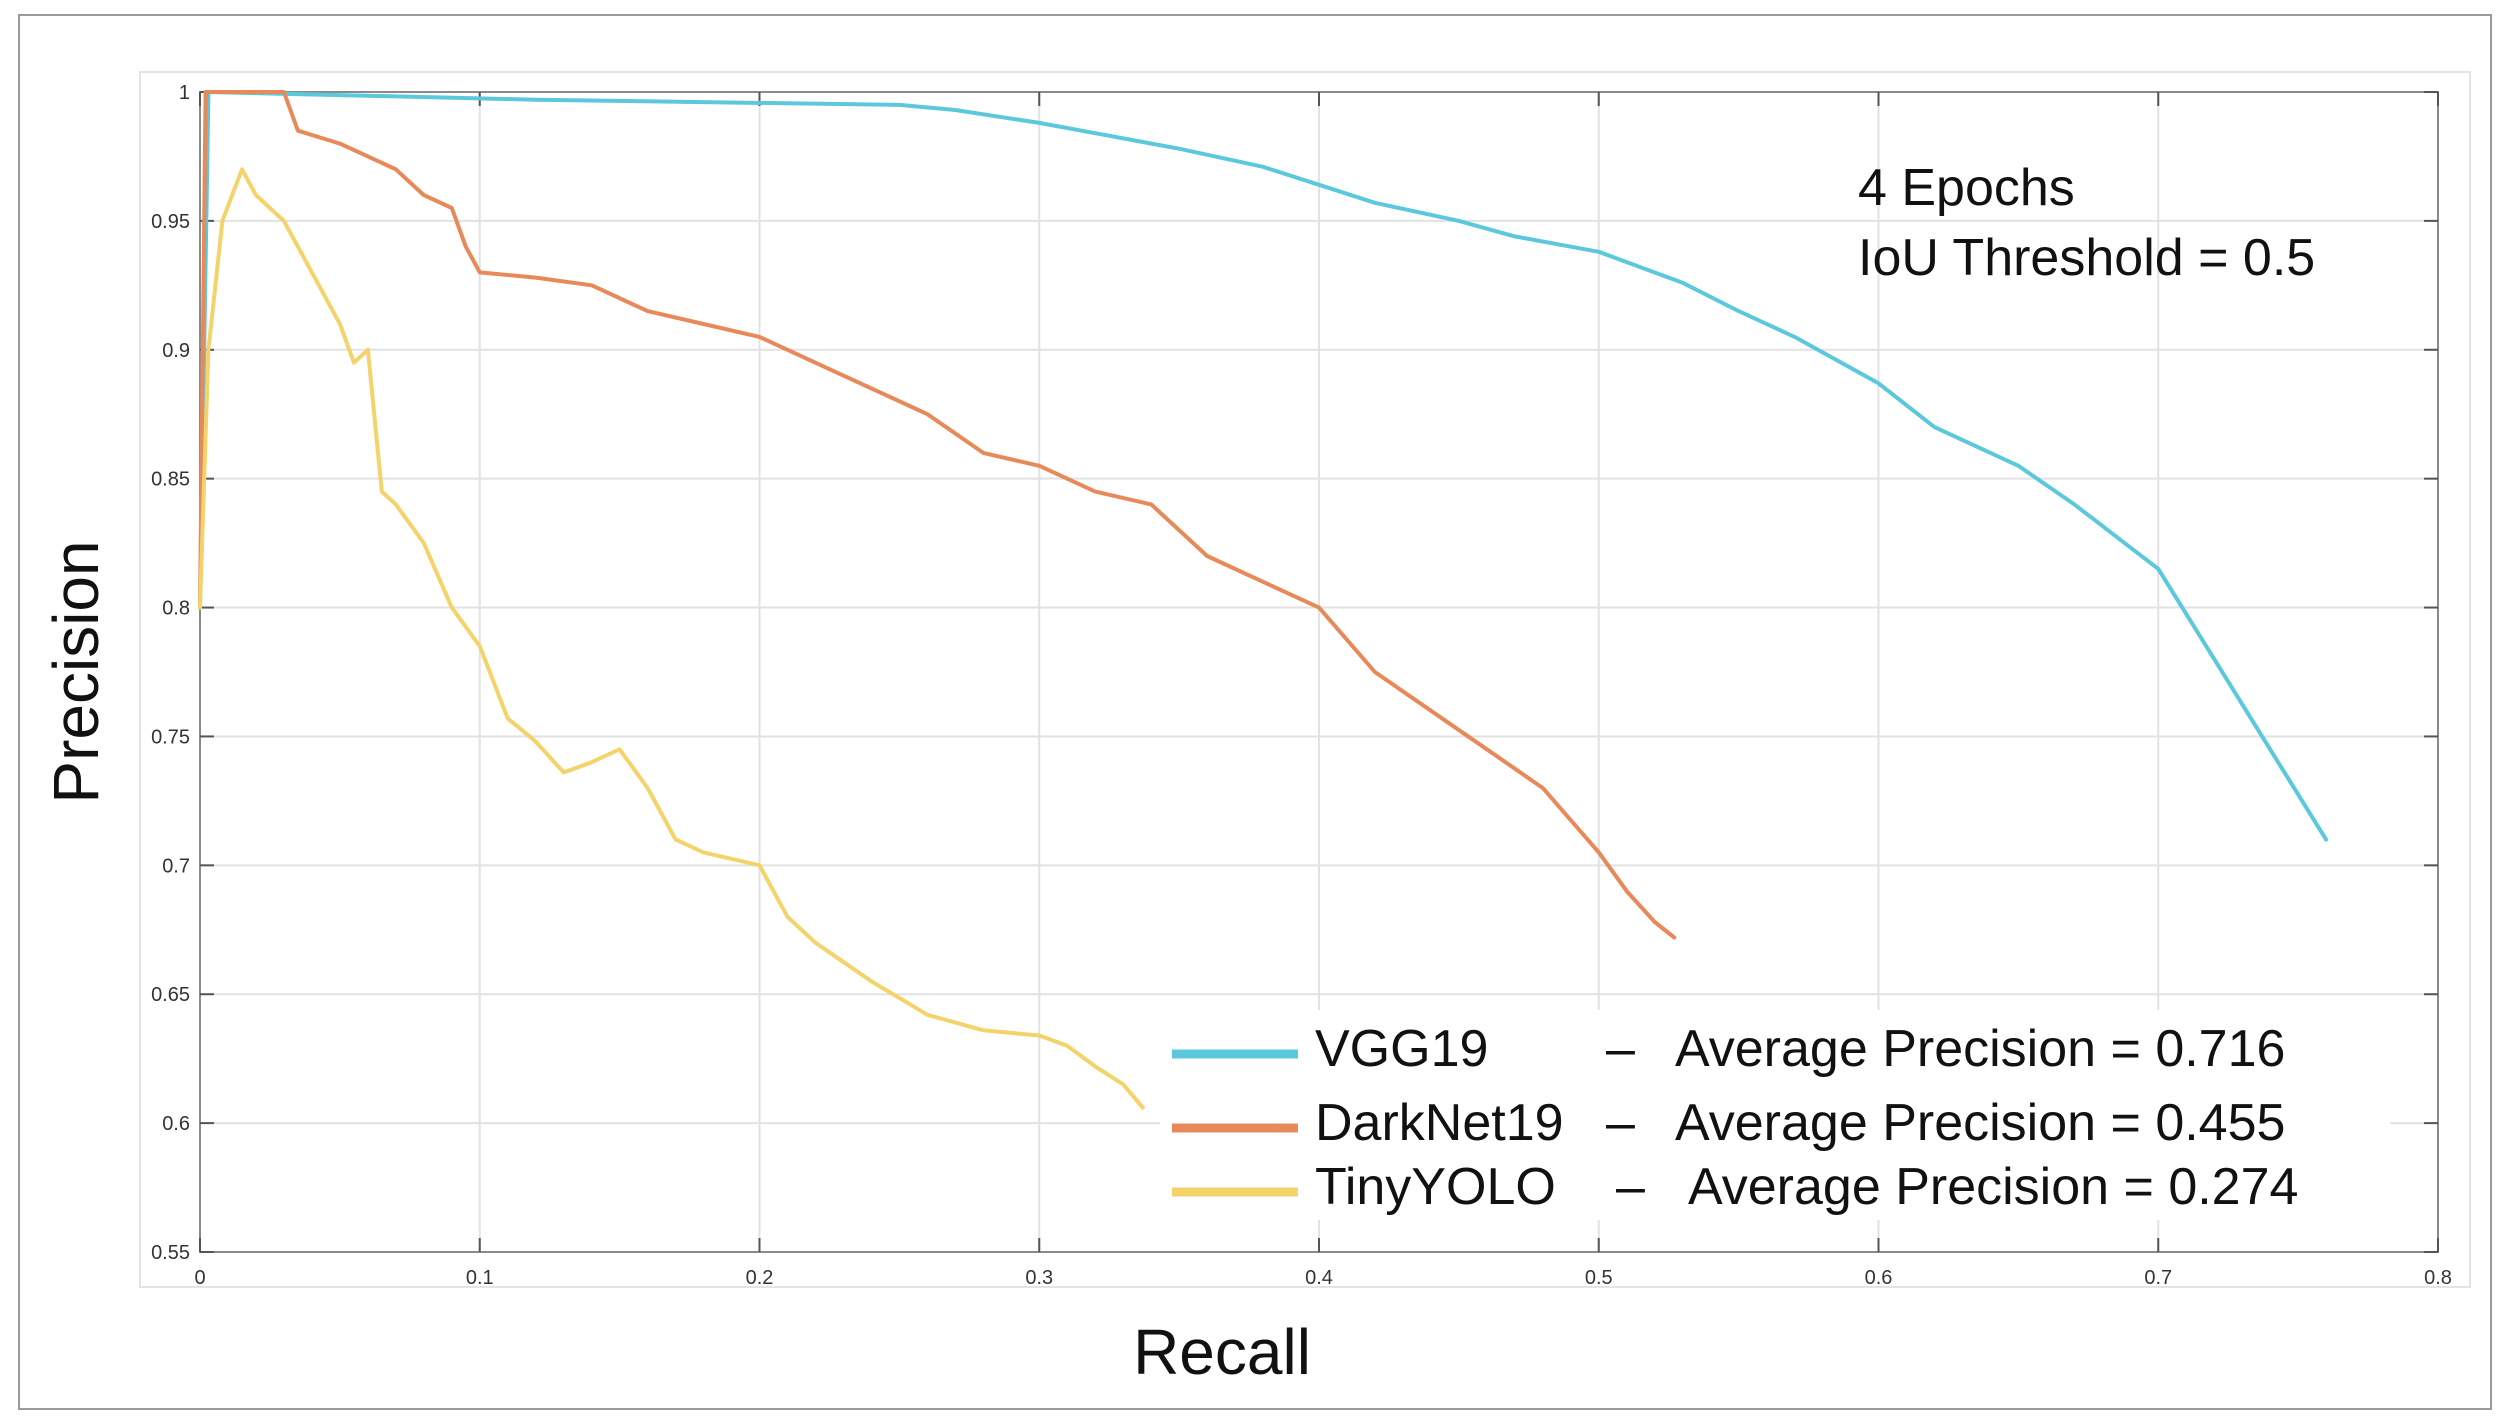 This screenshot has height=1426, width=2512. What do you see at coordinates (170, 1253) in the screenshot?
I see `y-tick-label: 0.55` at bounding box center [170, 1253].